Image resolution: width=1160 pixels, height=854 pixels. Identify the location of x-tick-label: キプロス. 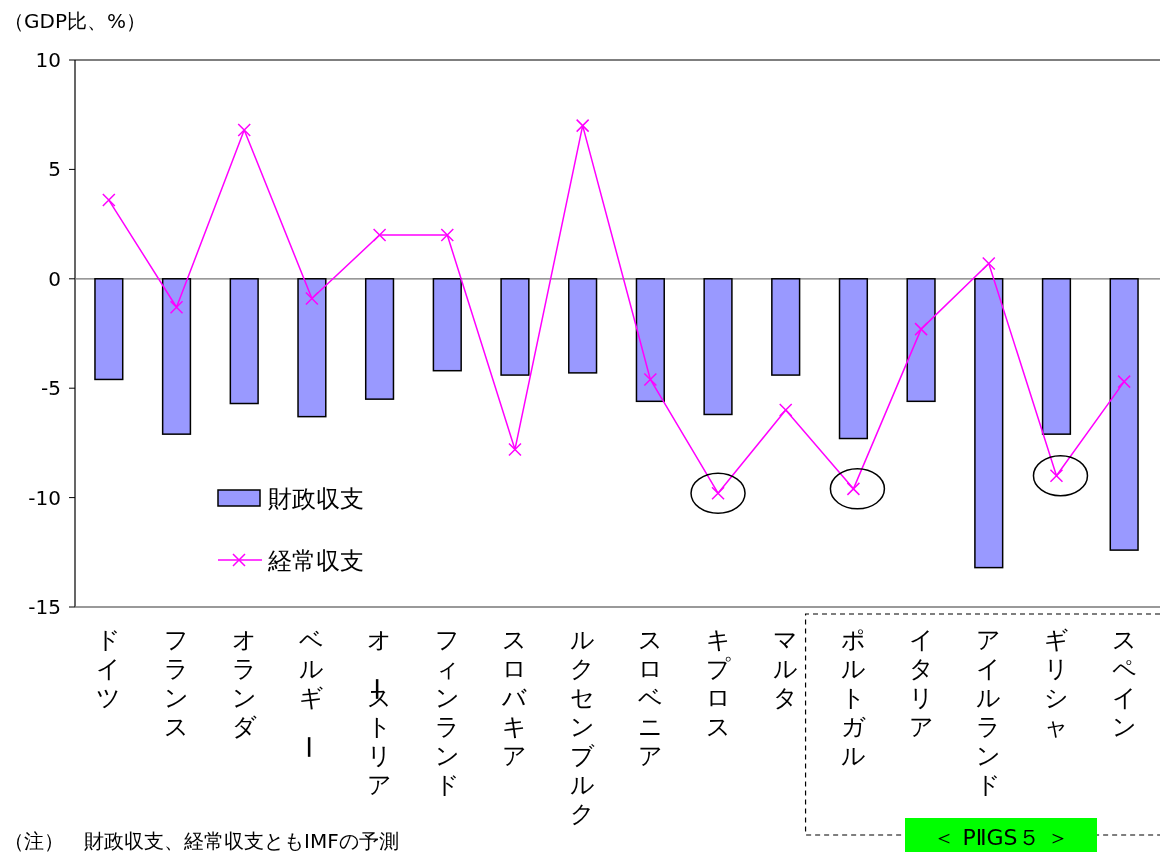
(718, 683).